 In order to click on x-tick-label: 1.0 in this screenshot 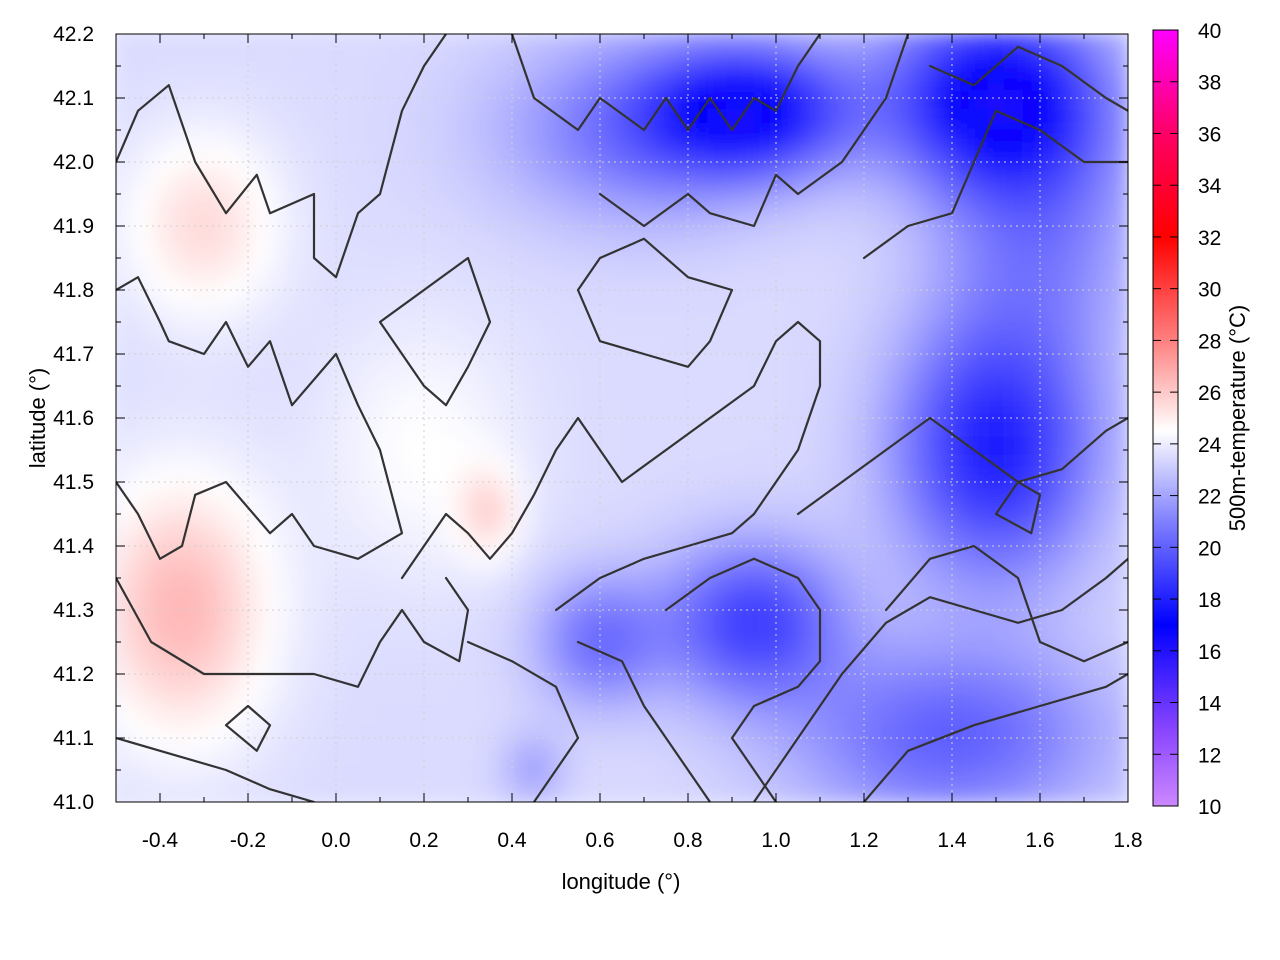, I will do `click(775, 840)`.